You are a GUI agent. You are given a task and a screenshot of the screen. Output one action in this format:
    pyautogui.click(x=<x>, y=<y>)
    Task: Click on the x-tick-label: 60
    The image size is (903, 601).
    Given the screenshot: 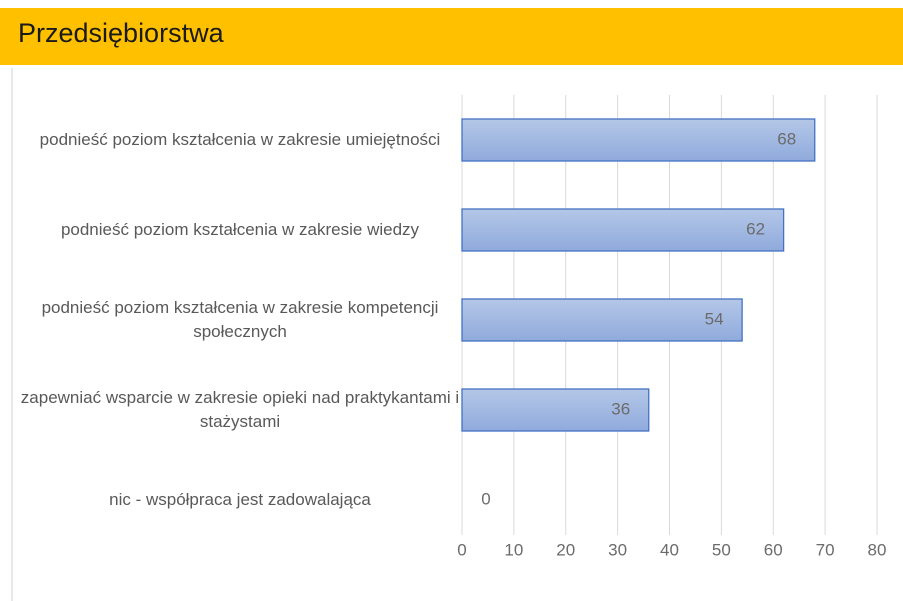 What is the action you would take?
    pyautogui.click(x=773, y=549)
    